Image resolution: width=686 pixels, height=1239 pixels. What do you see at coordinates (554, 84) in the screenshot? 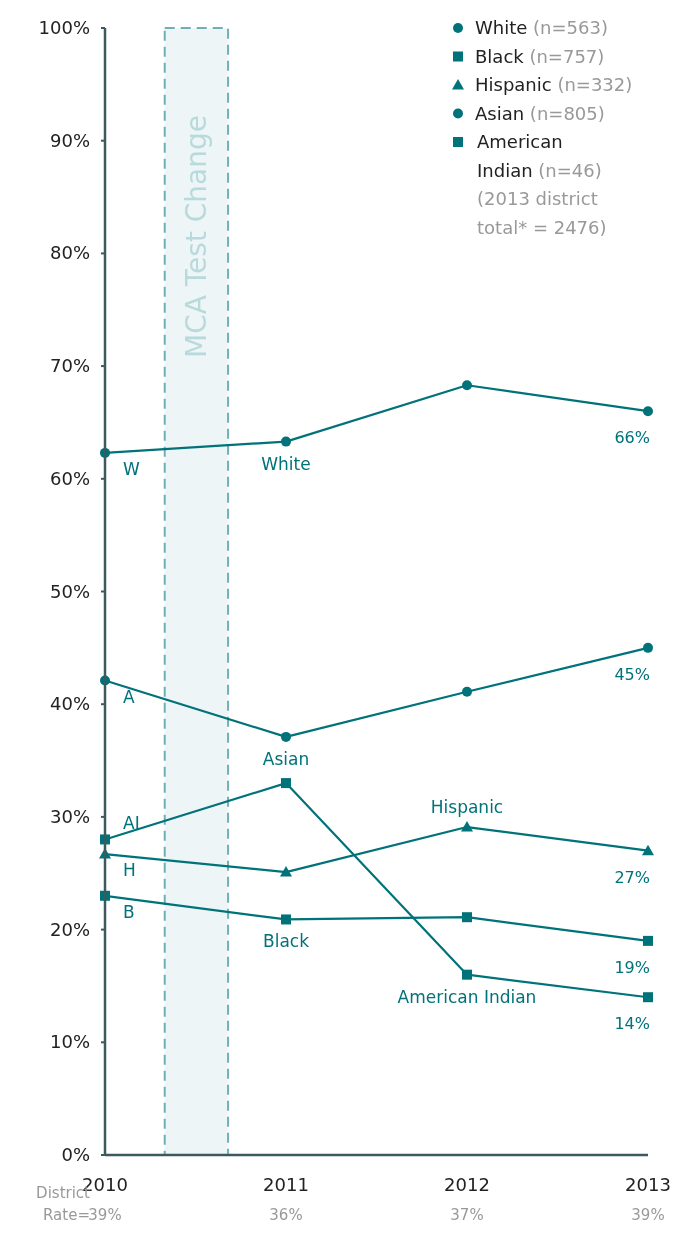
I see `legend-label: Hispanic (n=332)` at bounding box center [554, 84].